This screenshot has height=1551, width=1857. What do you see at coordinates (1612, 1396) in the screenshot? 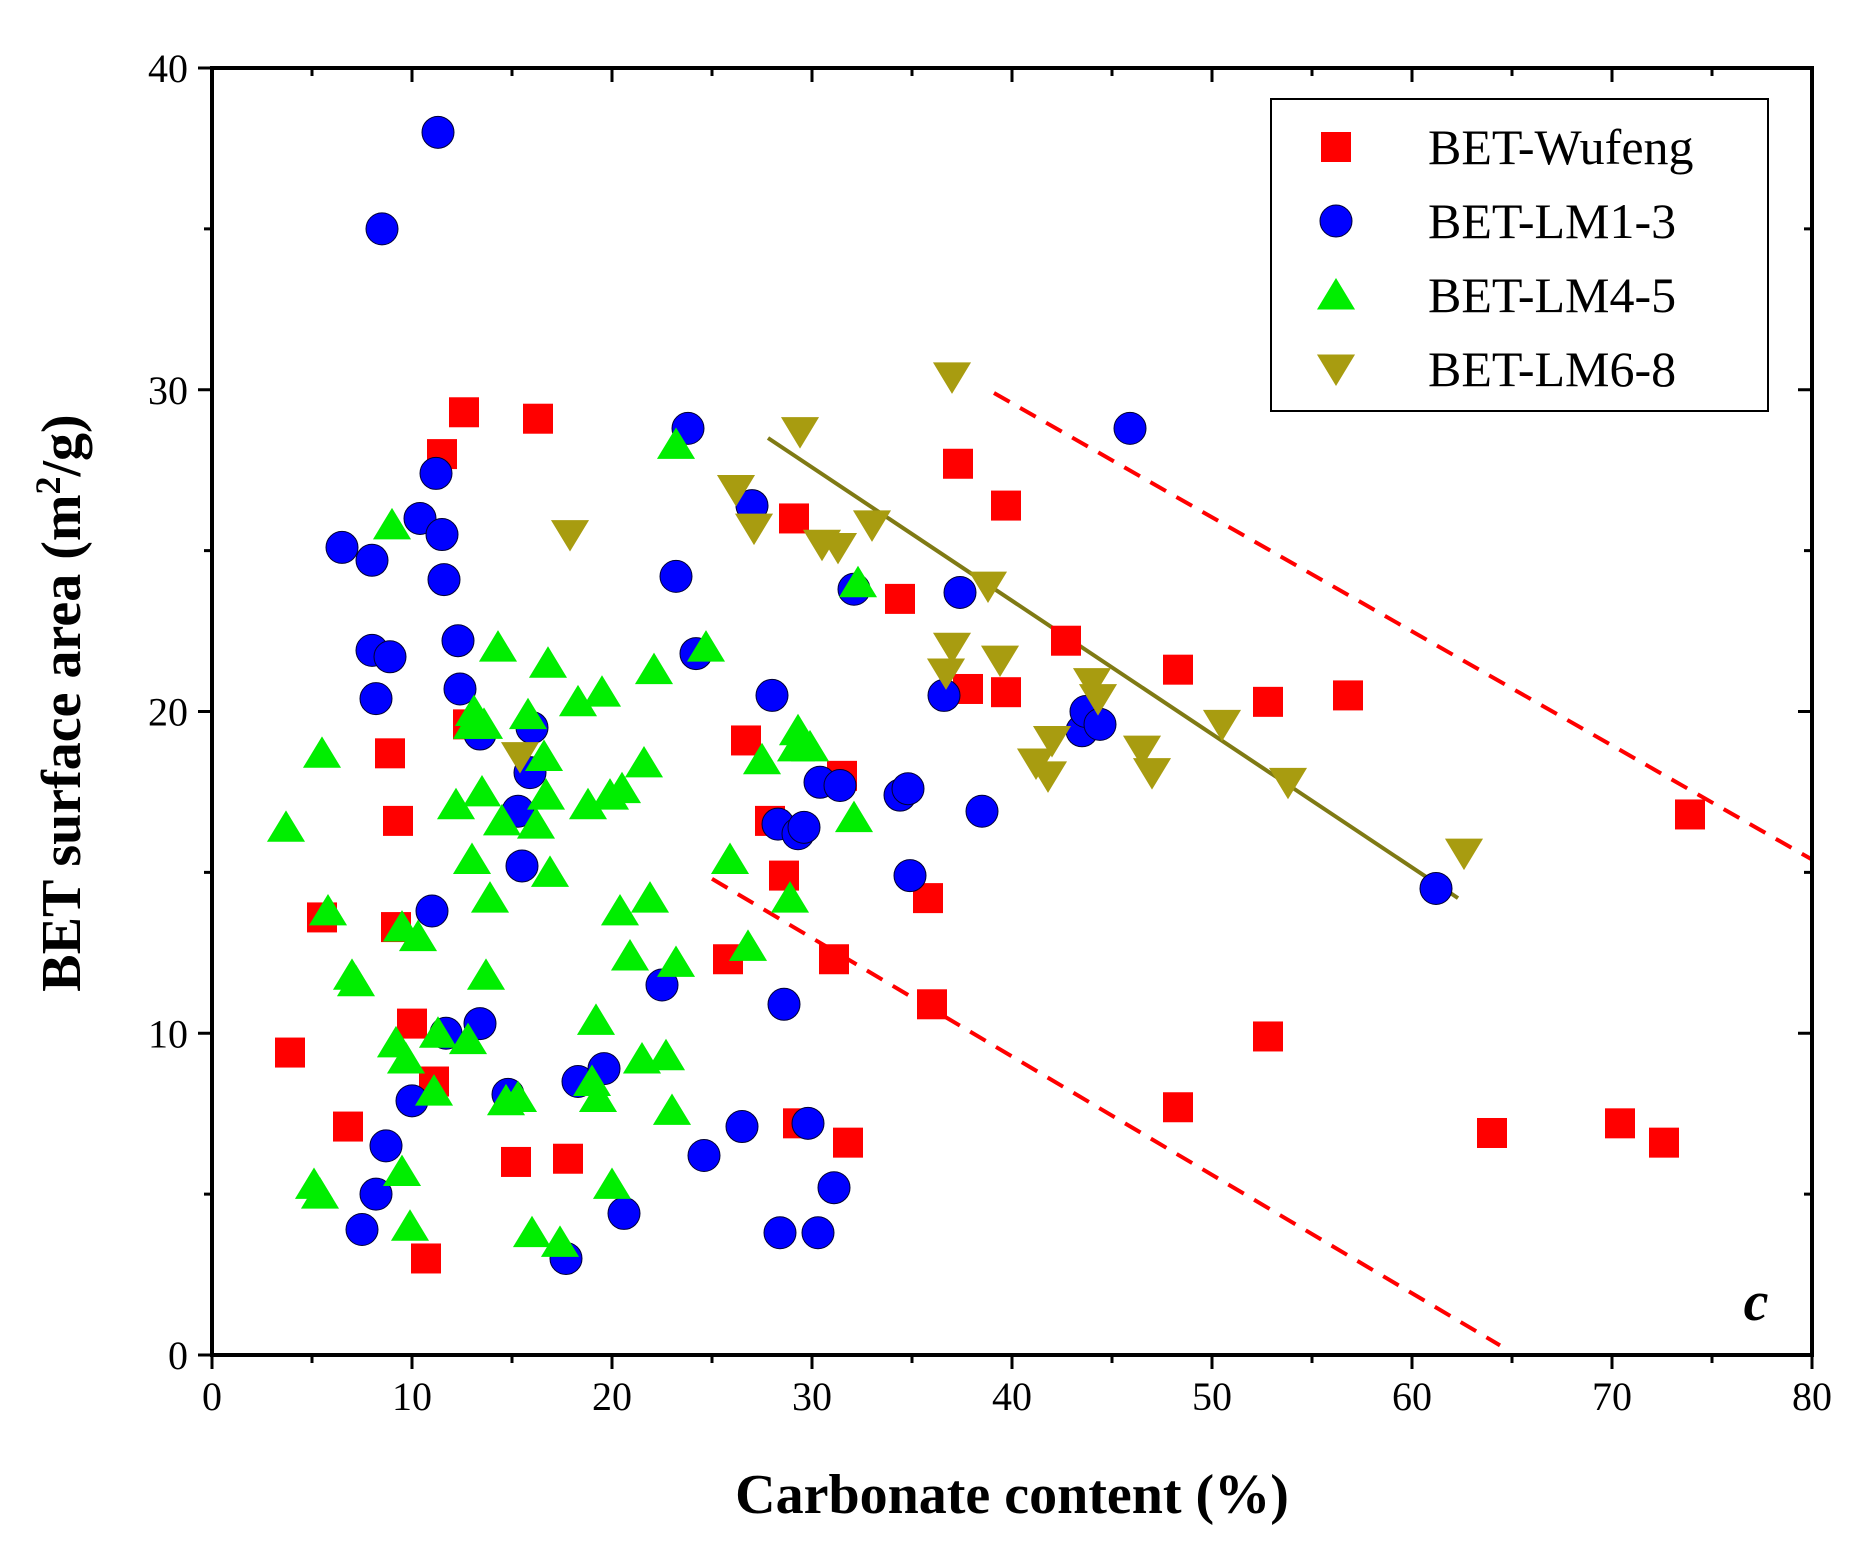
I see `x-tick-label: 70` at bounding box center [1612, 1396].